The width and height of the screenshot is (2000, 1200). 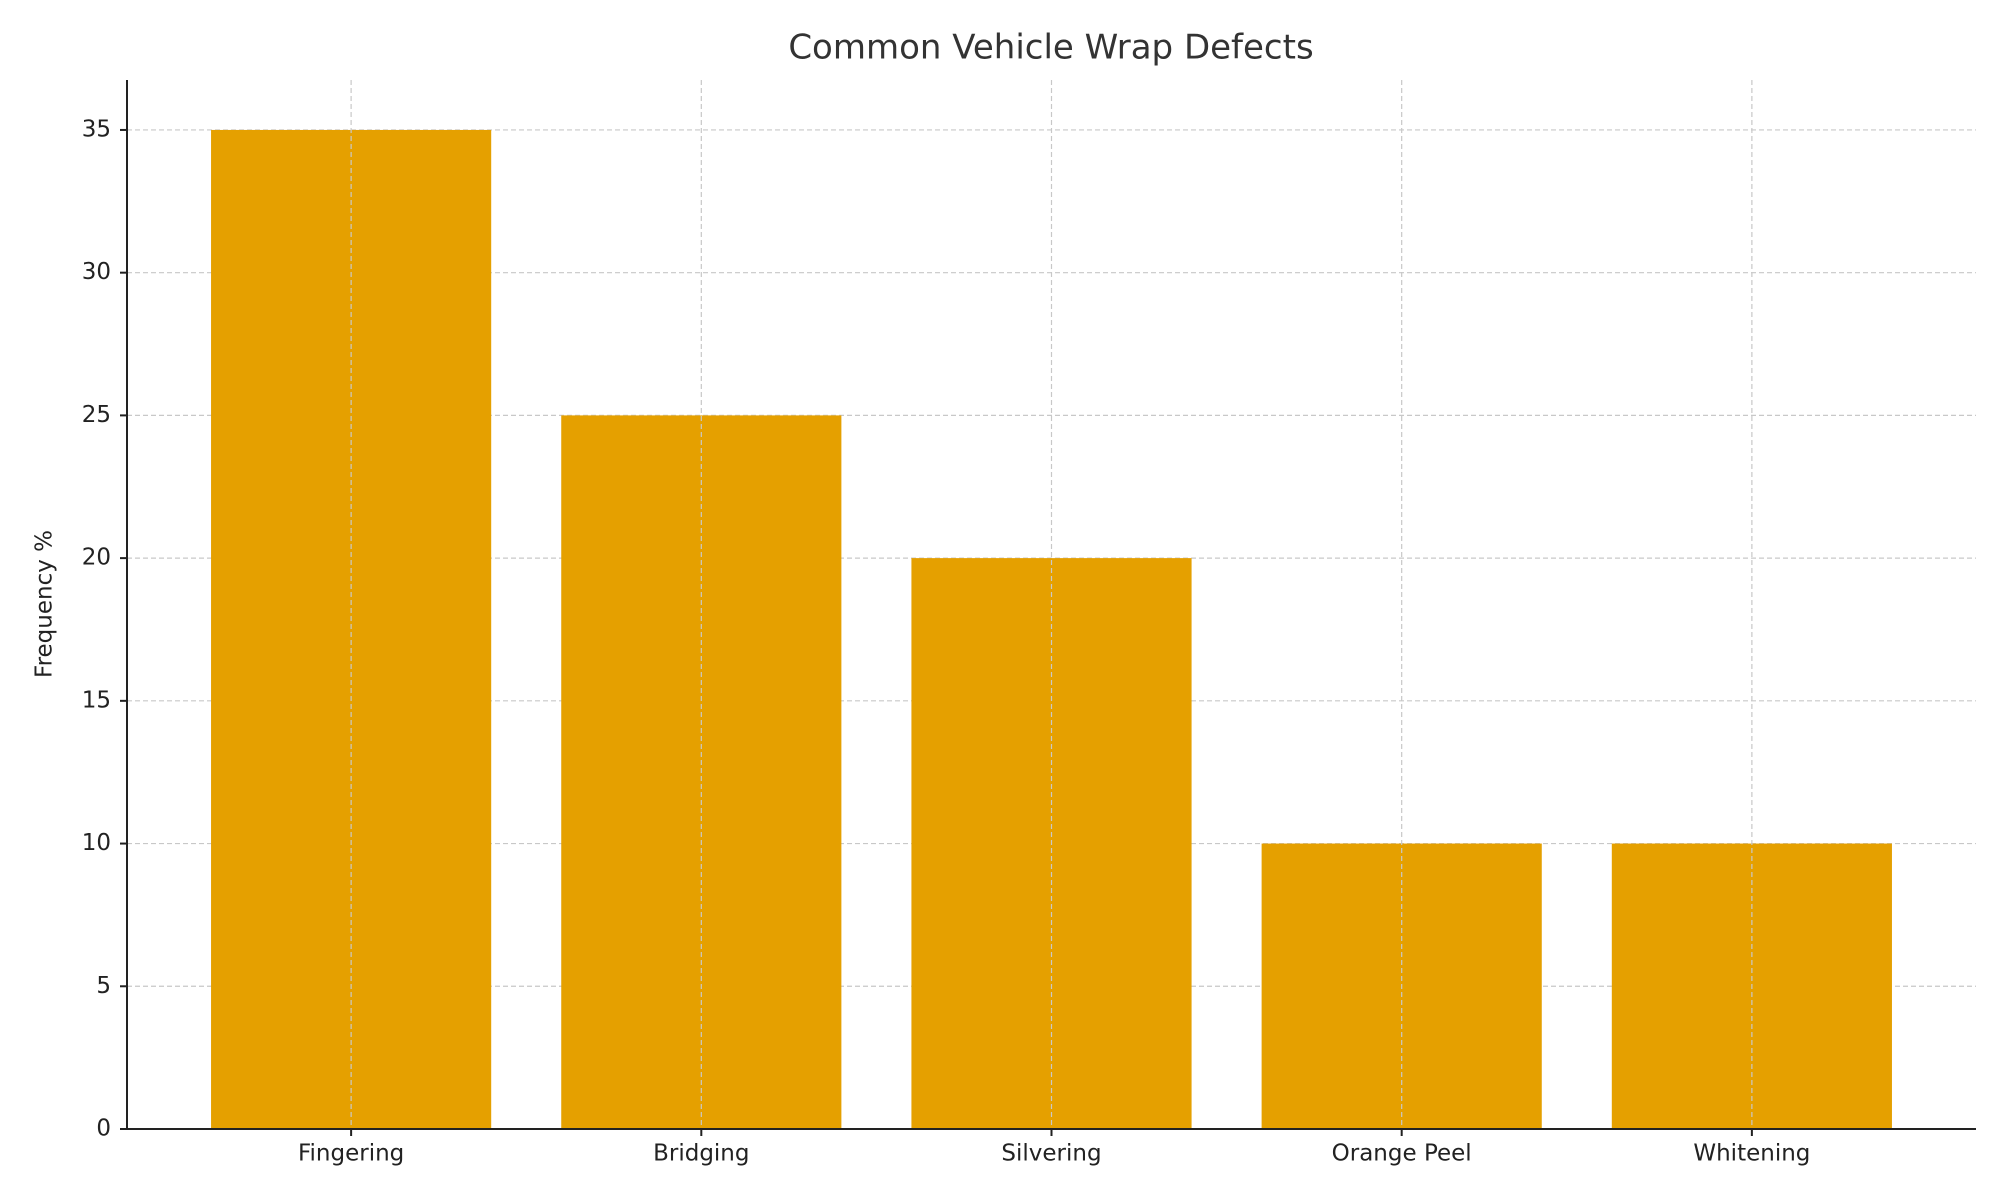 I want to click on y-tick-label: 25, so click(x=96, y=415).